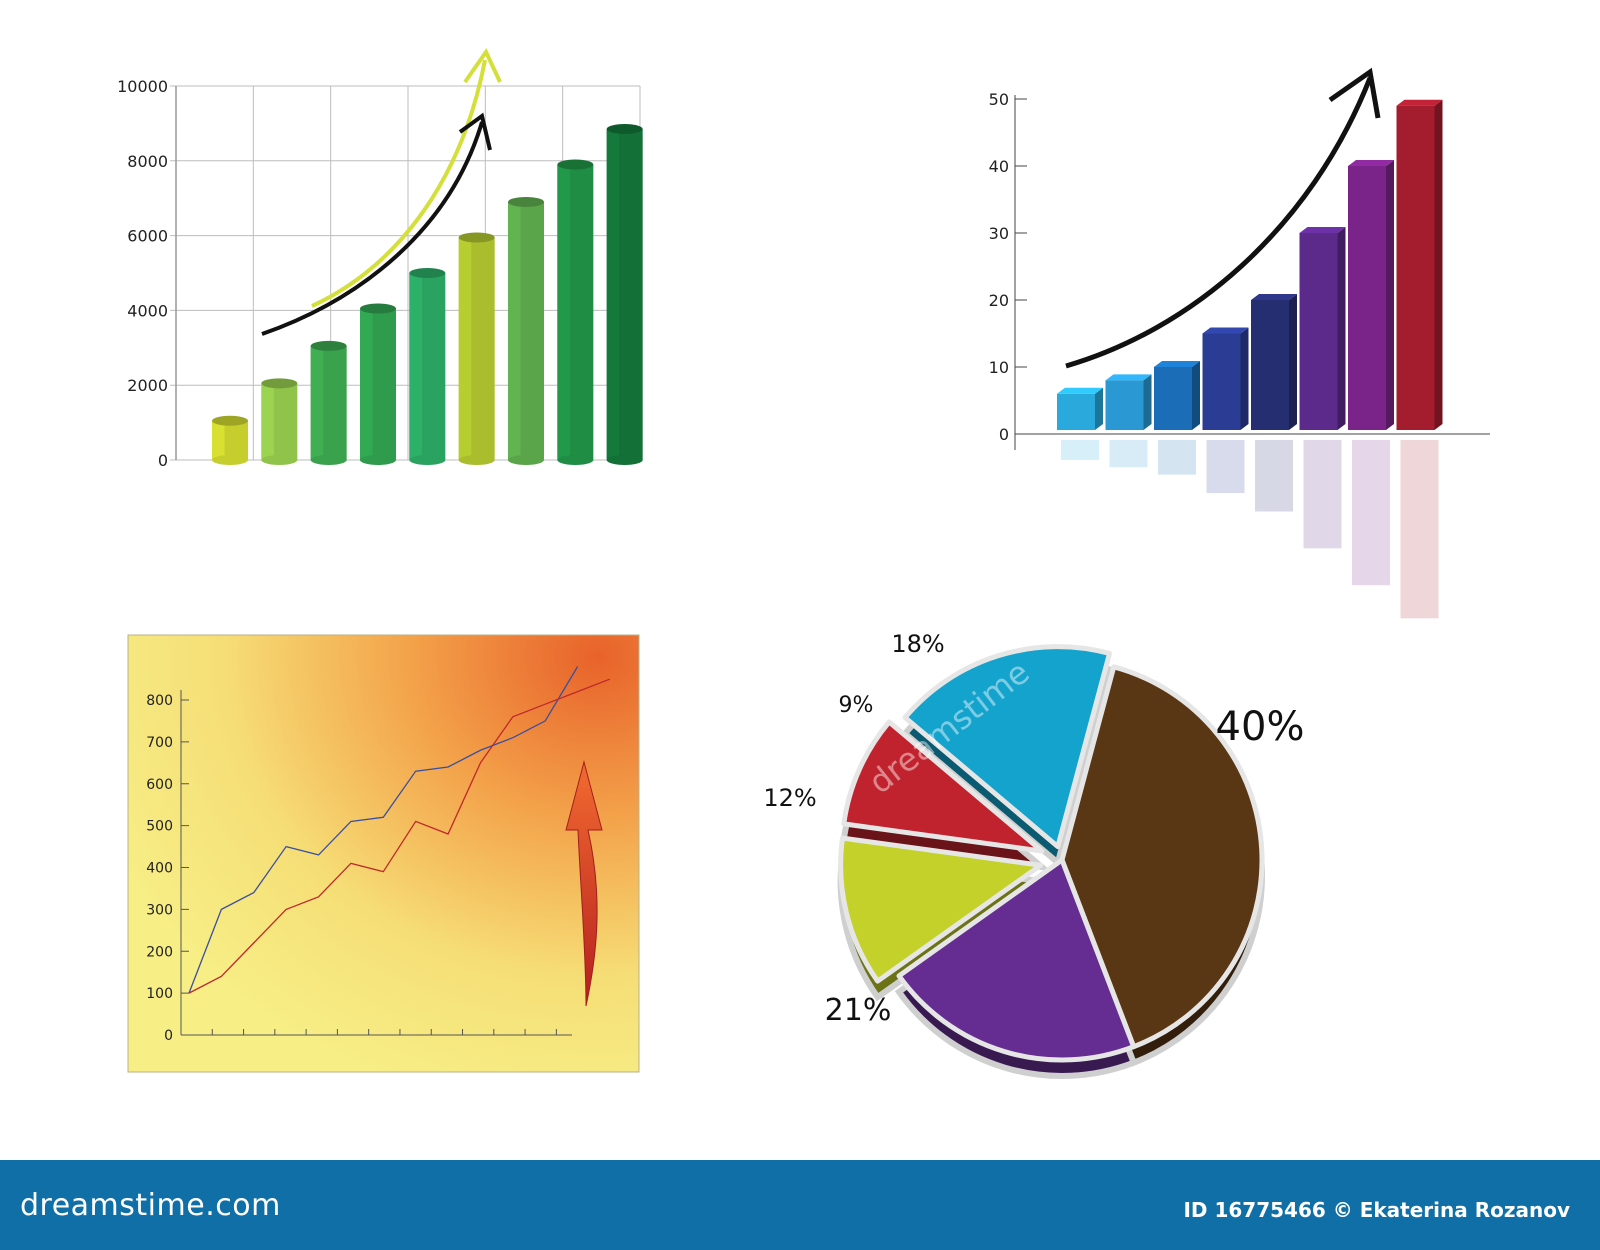 The height and width of the screenshot is (1250, 1600). I want to click on chart-lines: 0 100 200 300 400 500 600 700 800, so click(383, 853).